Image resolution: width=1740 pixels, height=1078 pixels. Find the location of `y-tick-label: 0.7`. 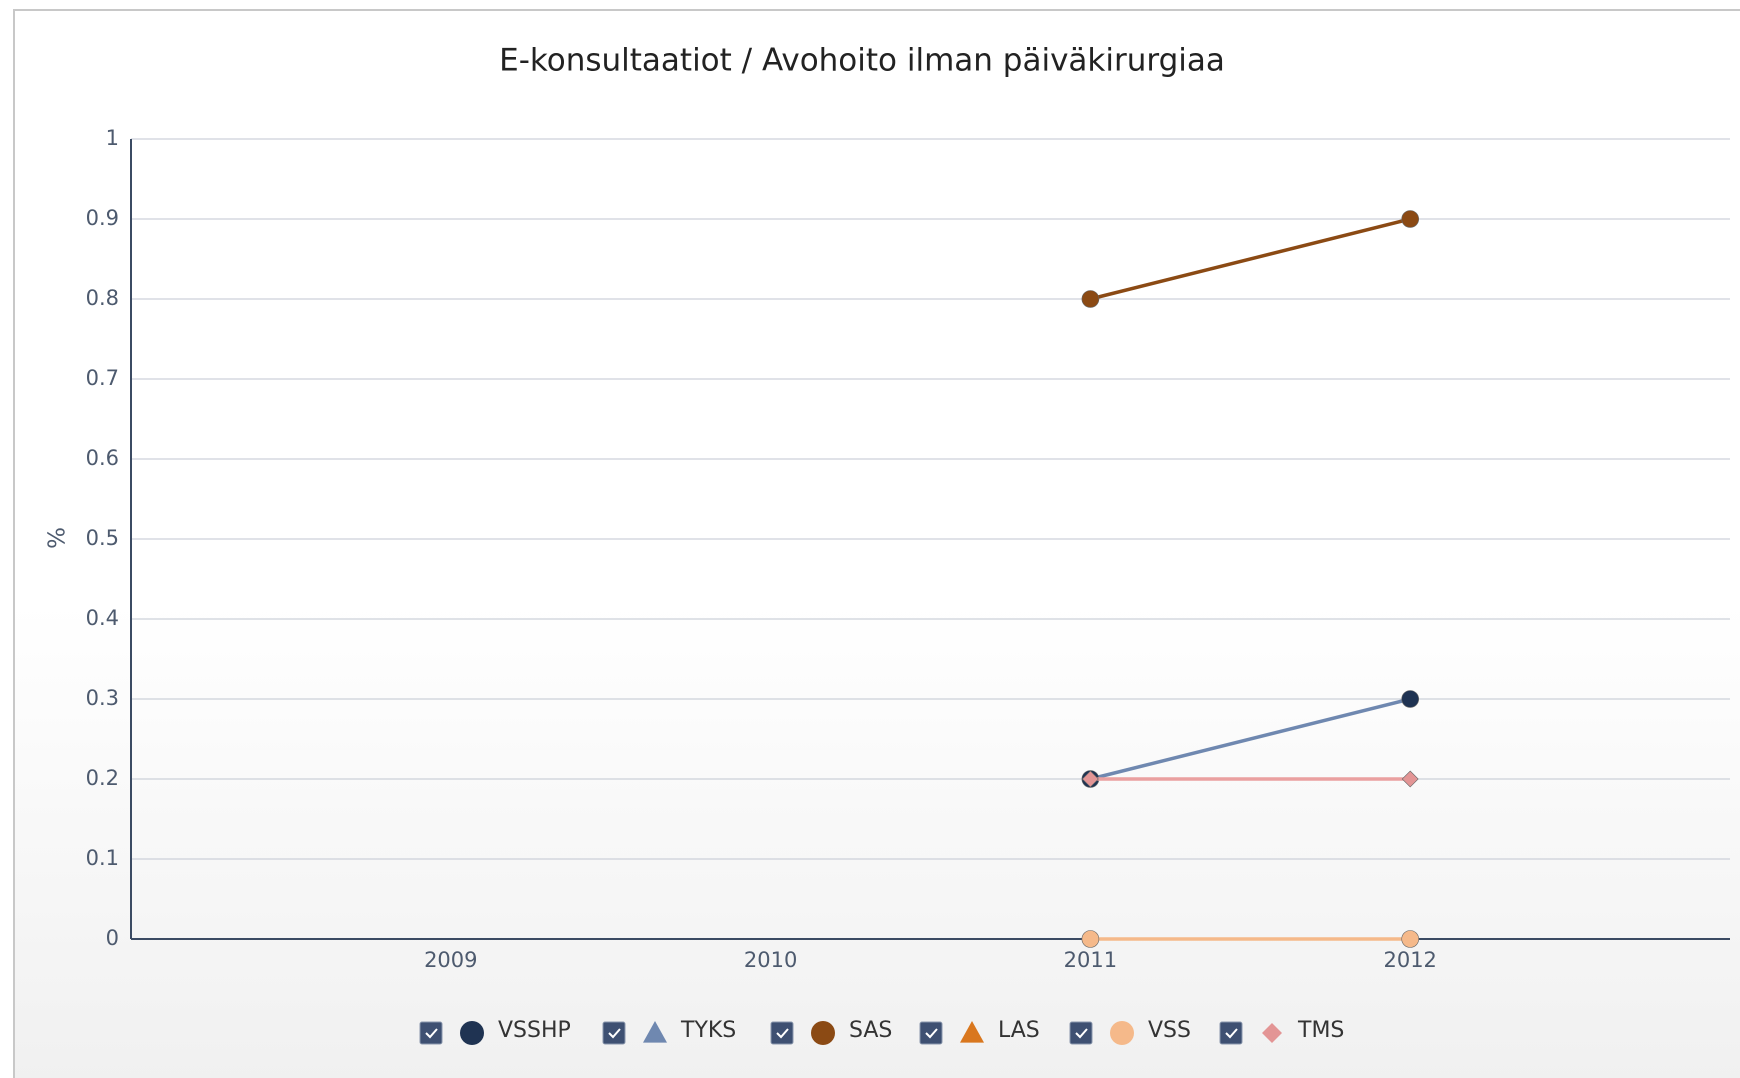

y-tick-label: 0.7 is located at coordinates (102, 378).